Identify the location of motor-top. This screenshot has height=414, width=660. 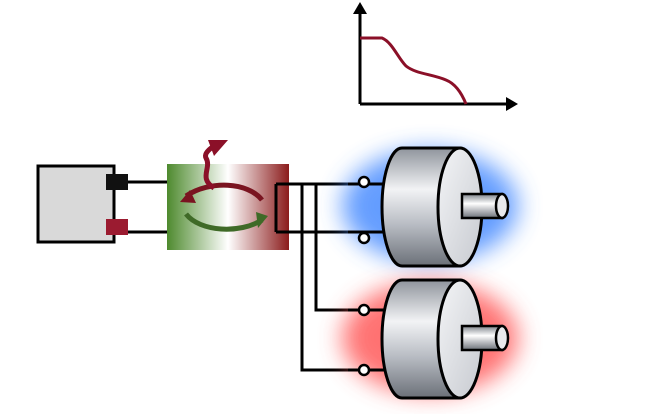
(429, 207).